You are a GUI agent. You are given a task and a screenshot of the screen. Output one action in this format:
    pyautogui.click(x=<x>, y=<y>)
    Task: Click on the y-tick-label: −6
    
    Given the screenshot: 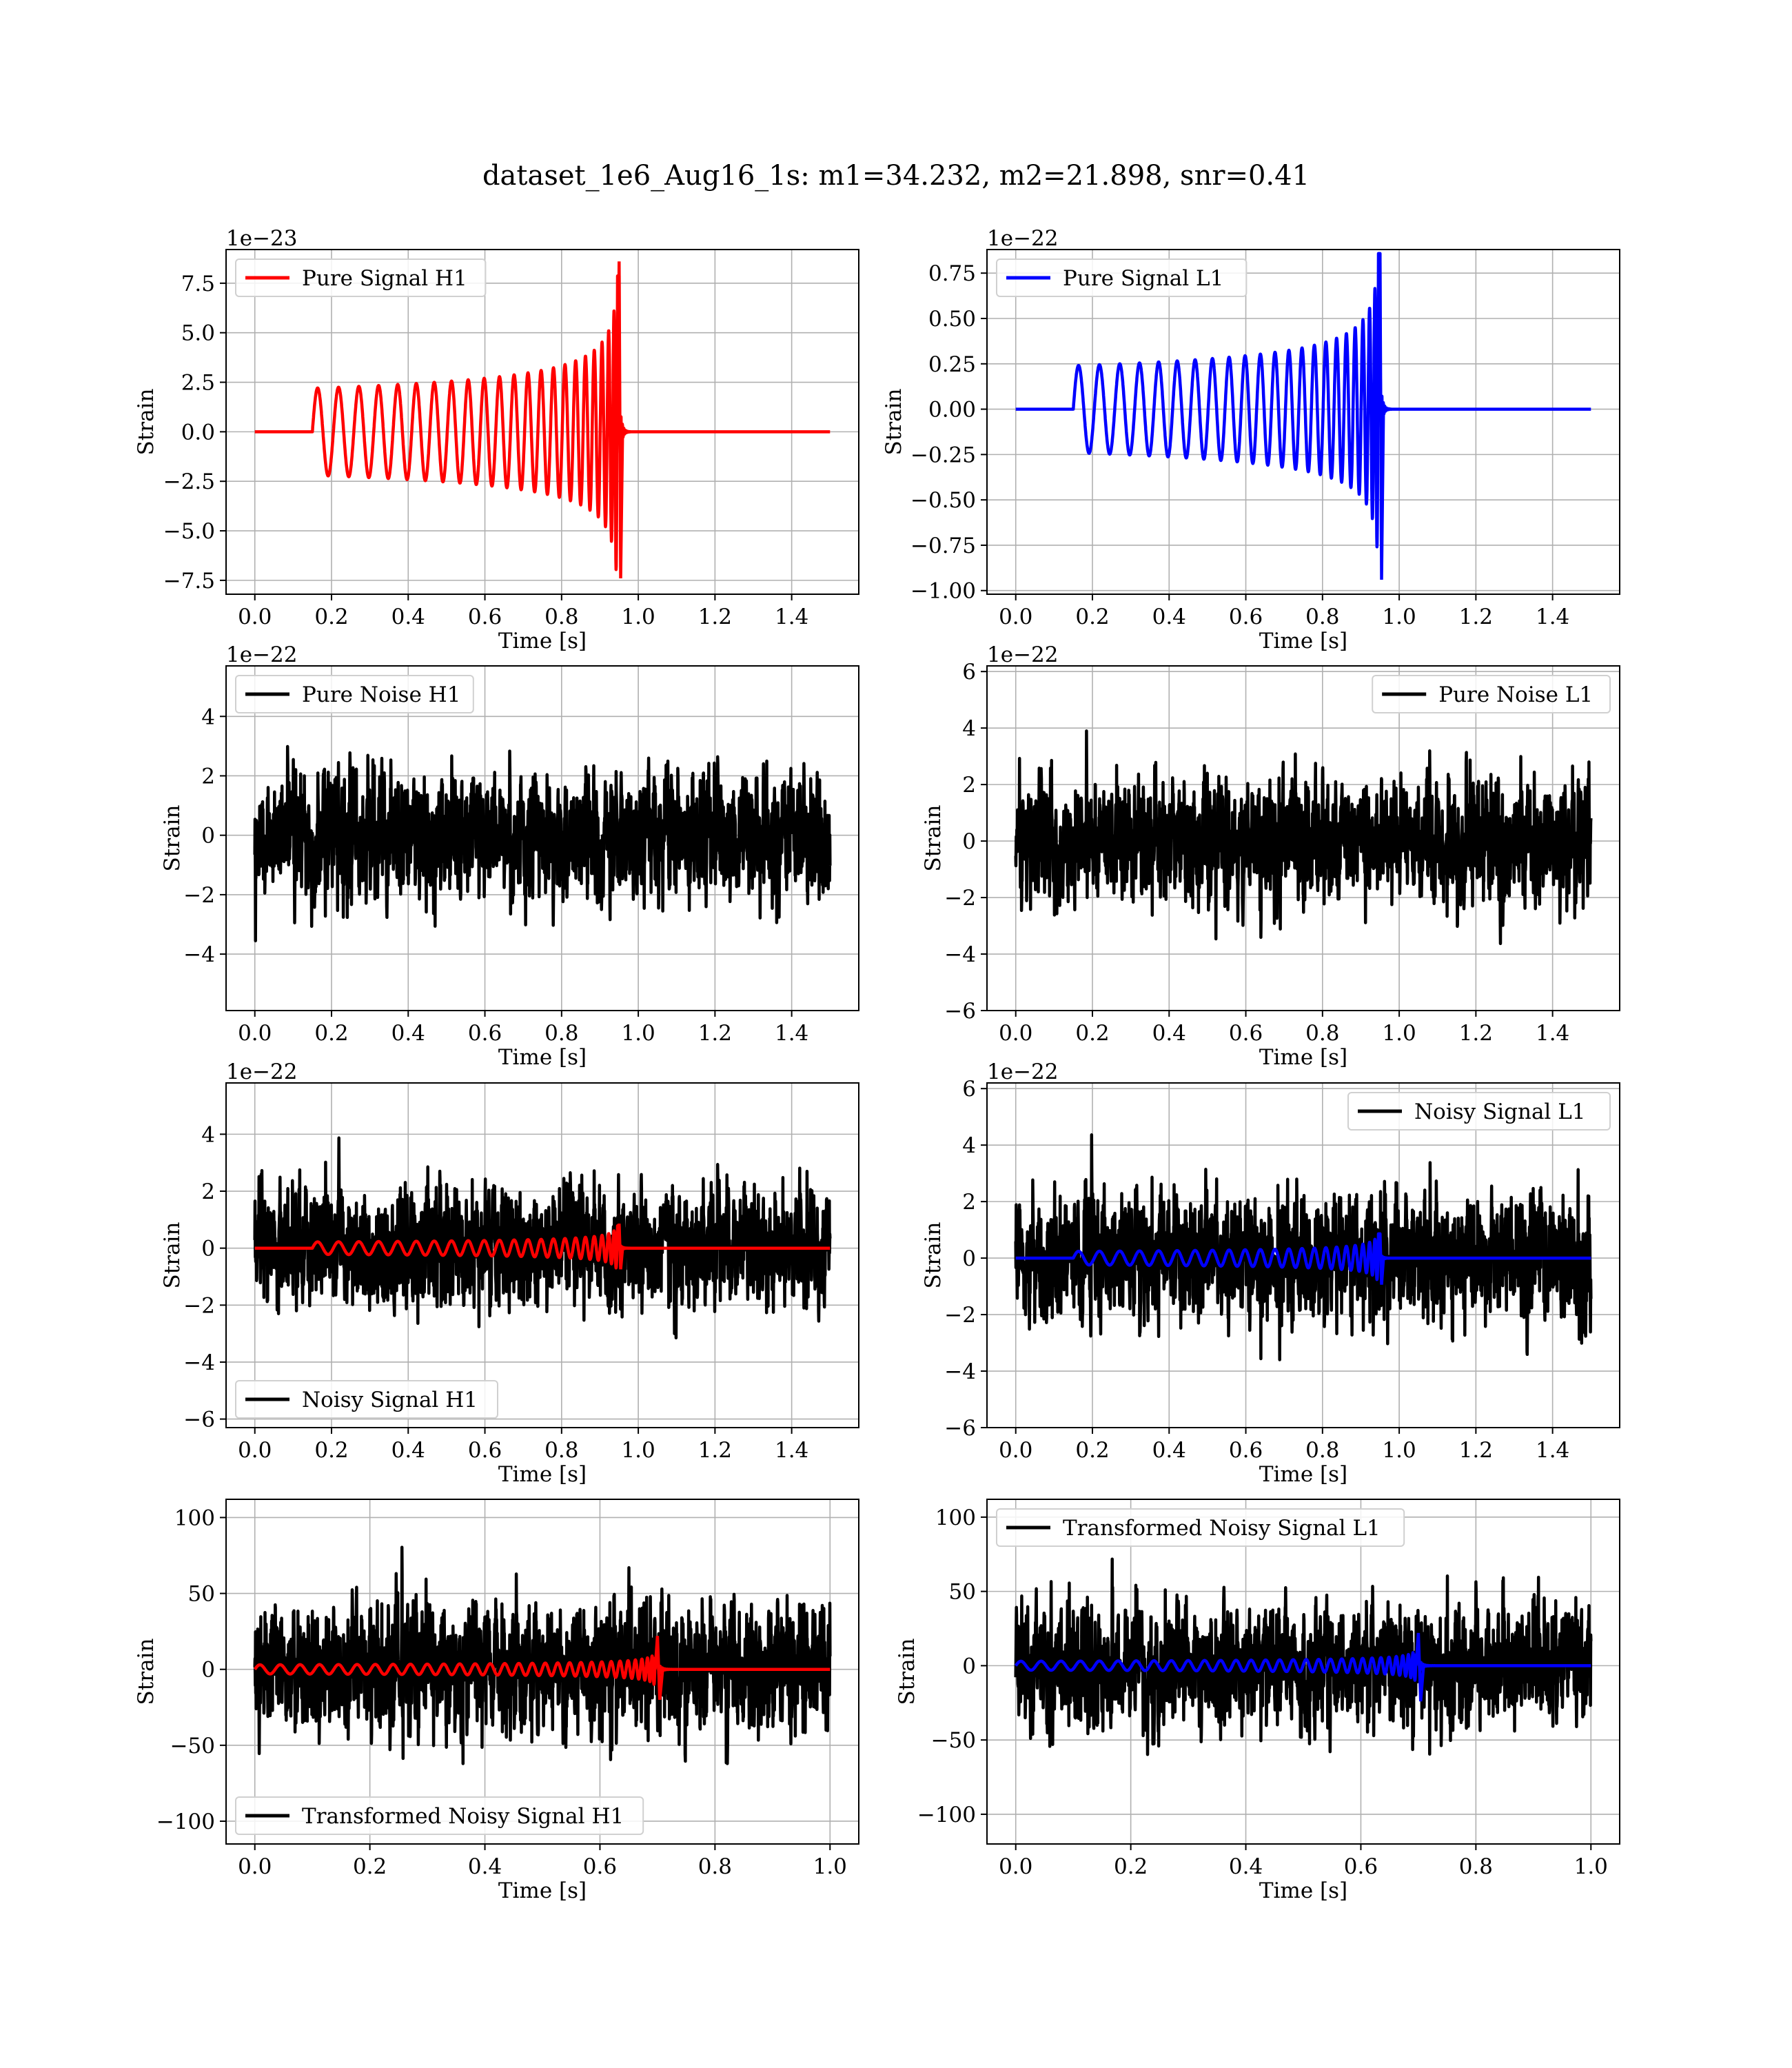 What is the action you would take?
    pyautogui.click(x=199, y=1420)
    